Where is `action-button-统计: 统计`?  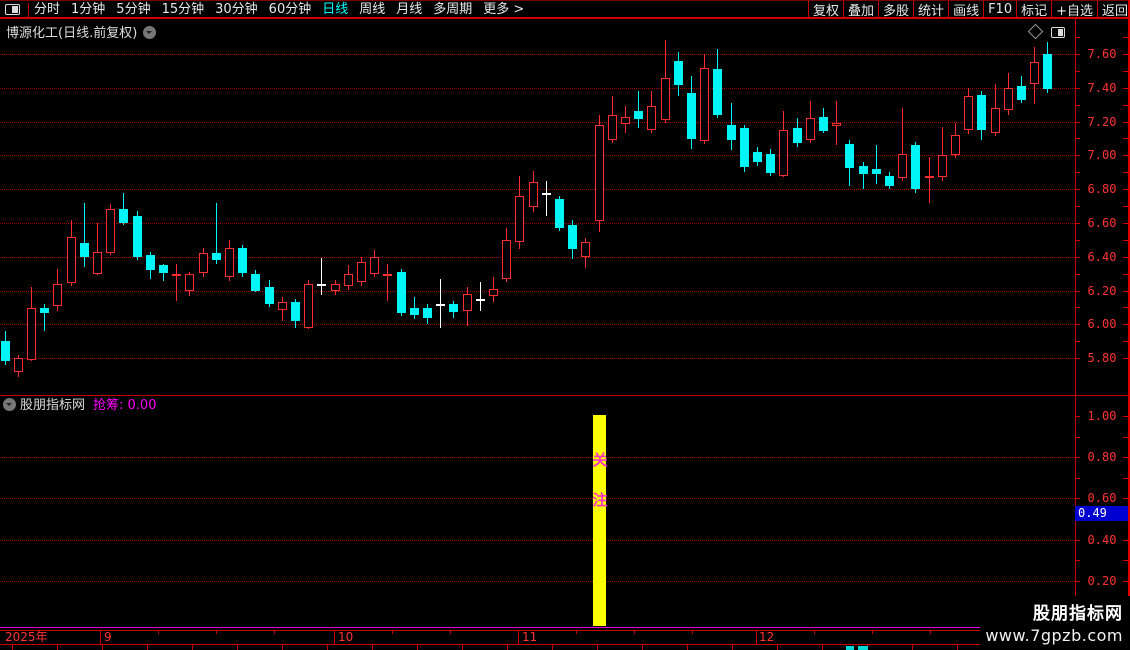 action-button-统计: 统计 is located at coordinates (930, 10).